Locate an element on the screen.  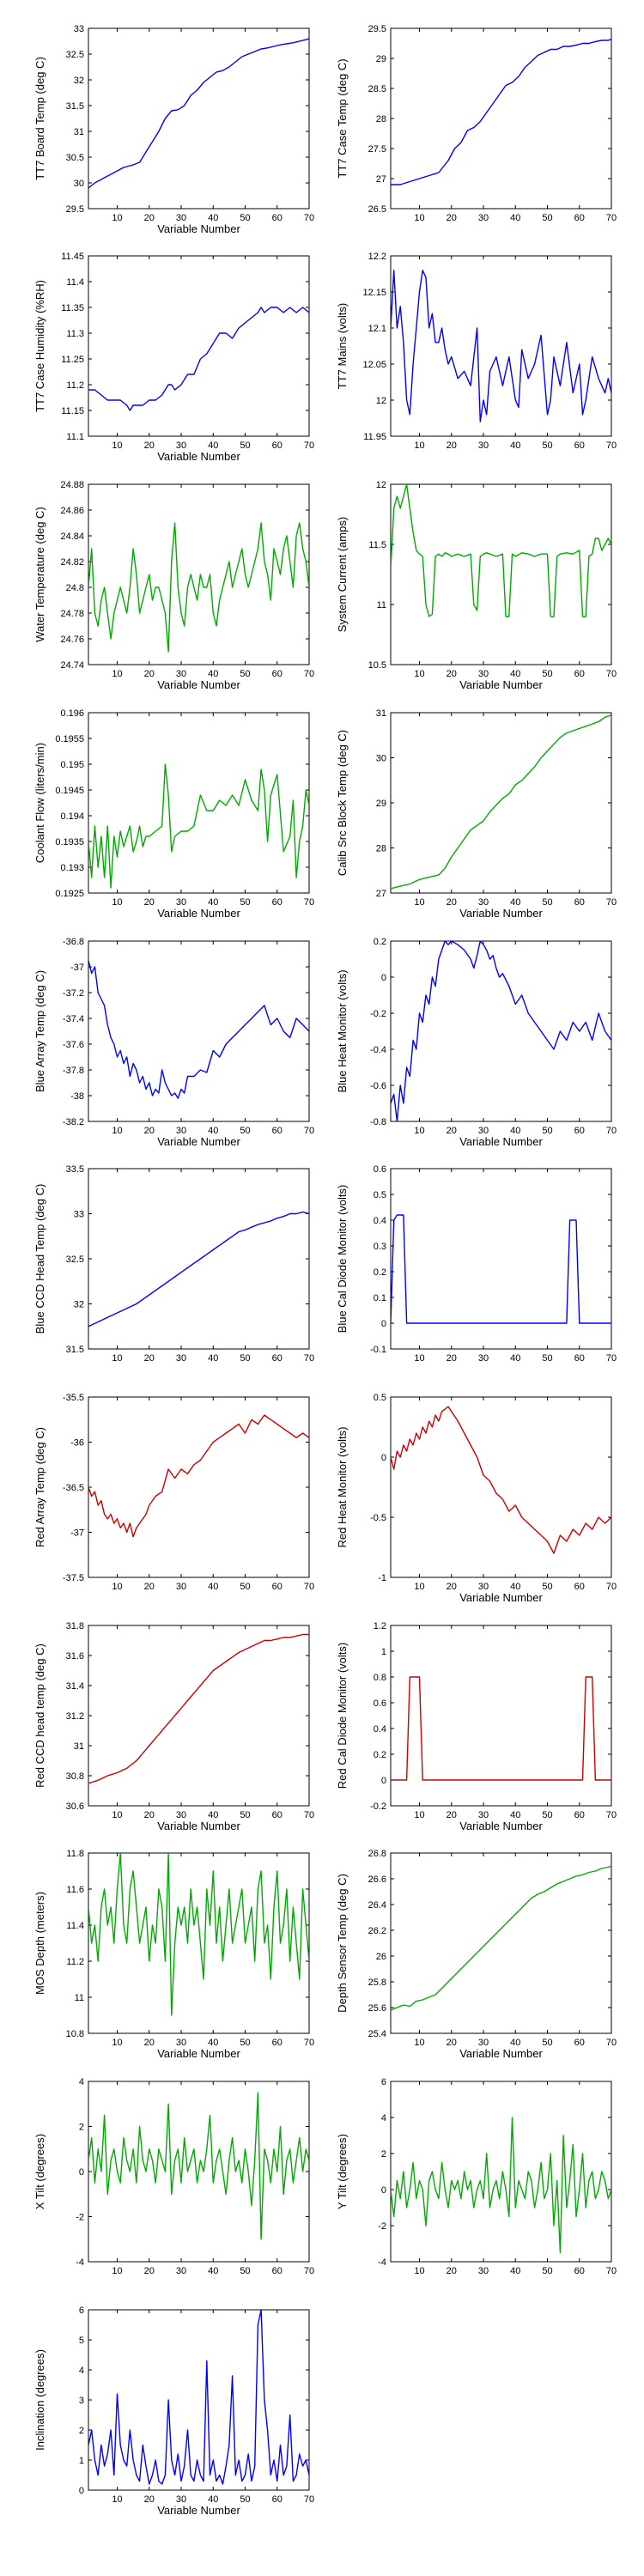
y-tick-label: 12.05 is located at coordinates (374, 365).